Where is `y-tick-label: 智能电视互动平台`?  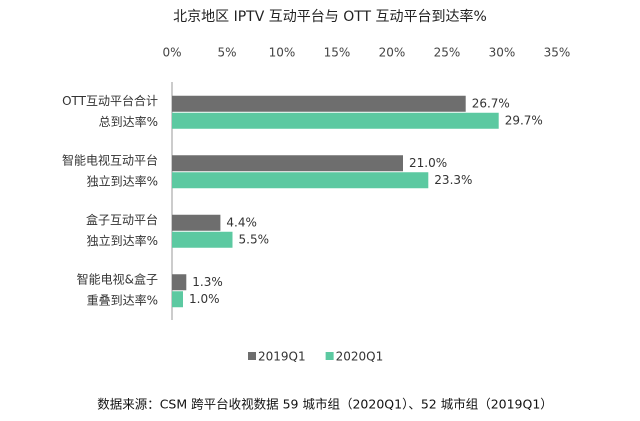
y-tick-label: 智能电视互动平台 is located at coordinates (110, 159).